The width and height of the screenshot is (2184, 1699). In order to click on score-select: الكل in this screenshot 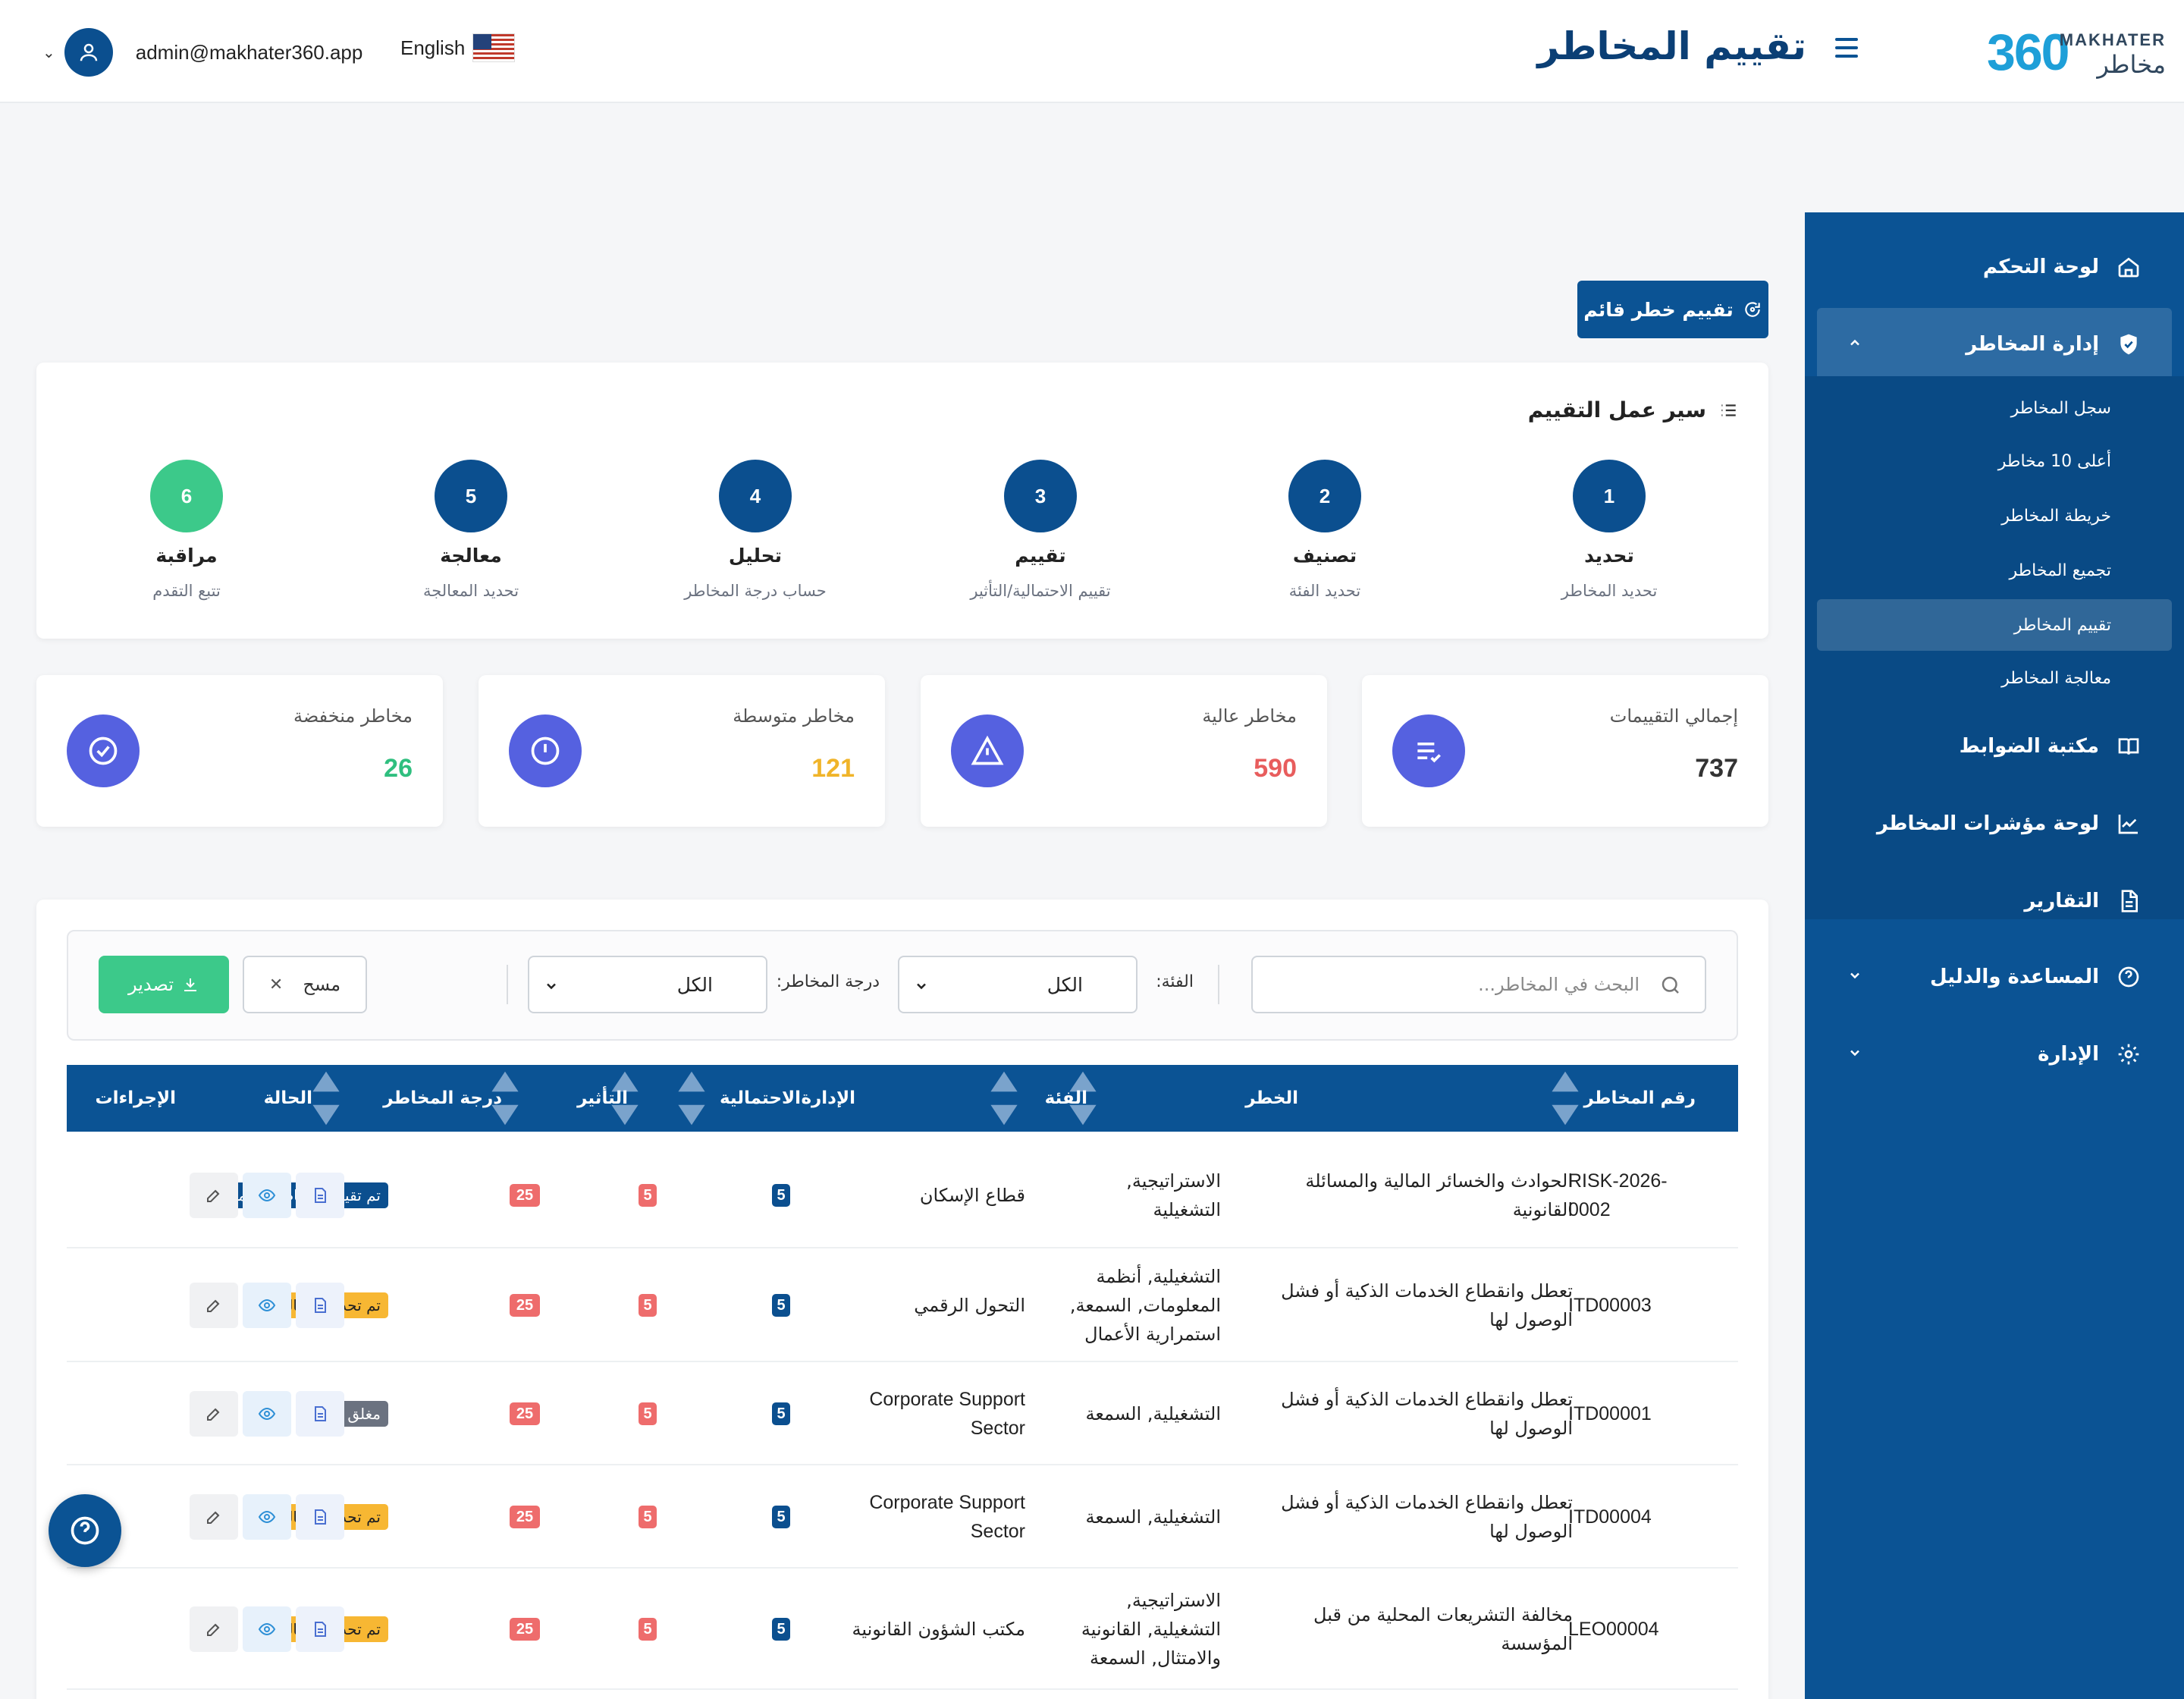, I will do `click(647, 985)`.